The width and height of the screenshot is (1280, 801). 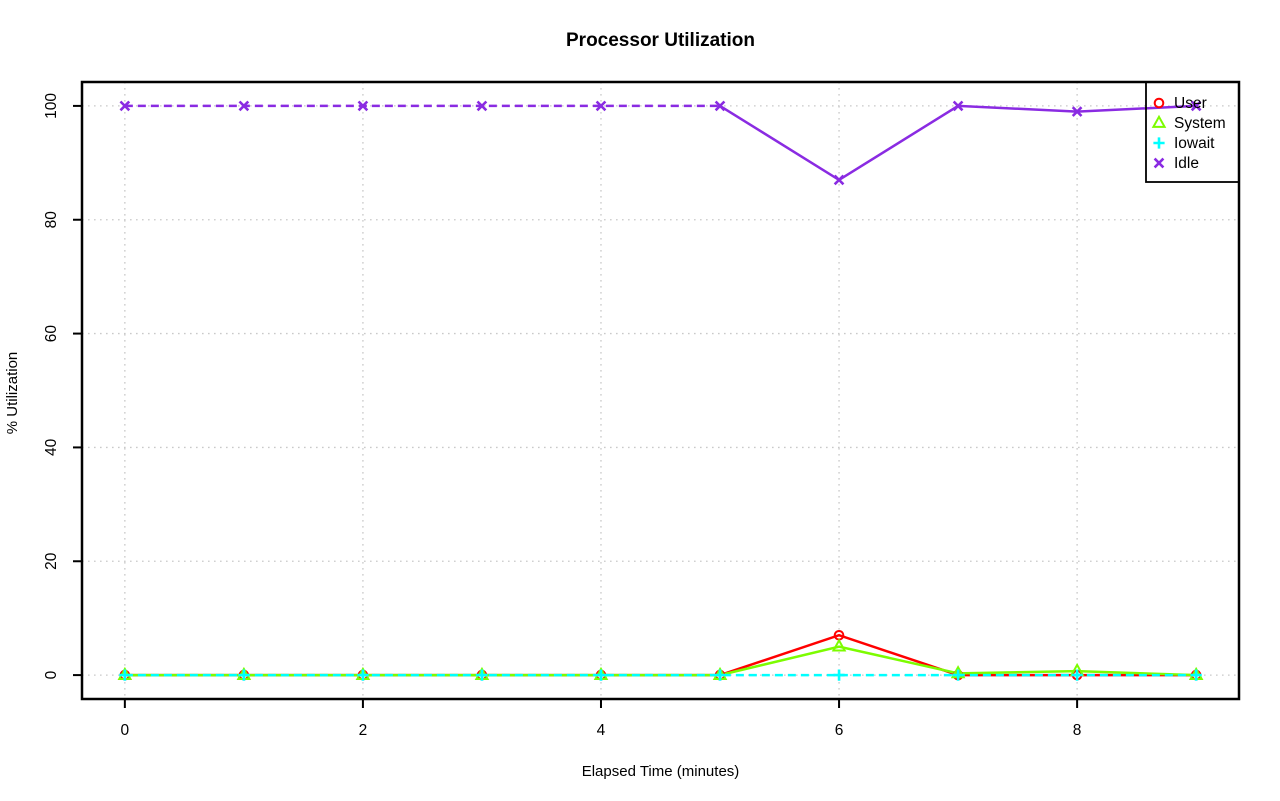 I want to click on legend-item-iowait: Iowait, so click(x=1184, y=143).